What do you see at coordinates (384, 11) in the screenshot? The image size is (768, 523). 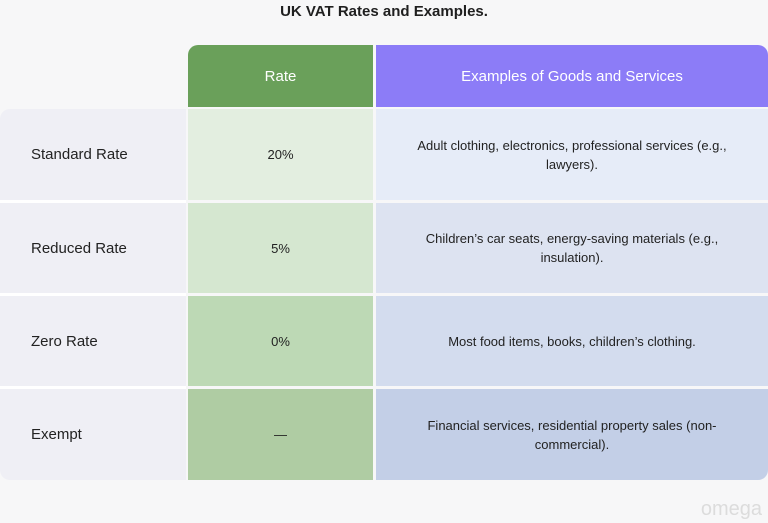 I see `page-title: UK VAT Rates and Examples.` at bounding box center [384, 11].